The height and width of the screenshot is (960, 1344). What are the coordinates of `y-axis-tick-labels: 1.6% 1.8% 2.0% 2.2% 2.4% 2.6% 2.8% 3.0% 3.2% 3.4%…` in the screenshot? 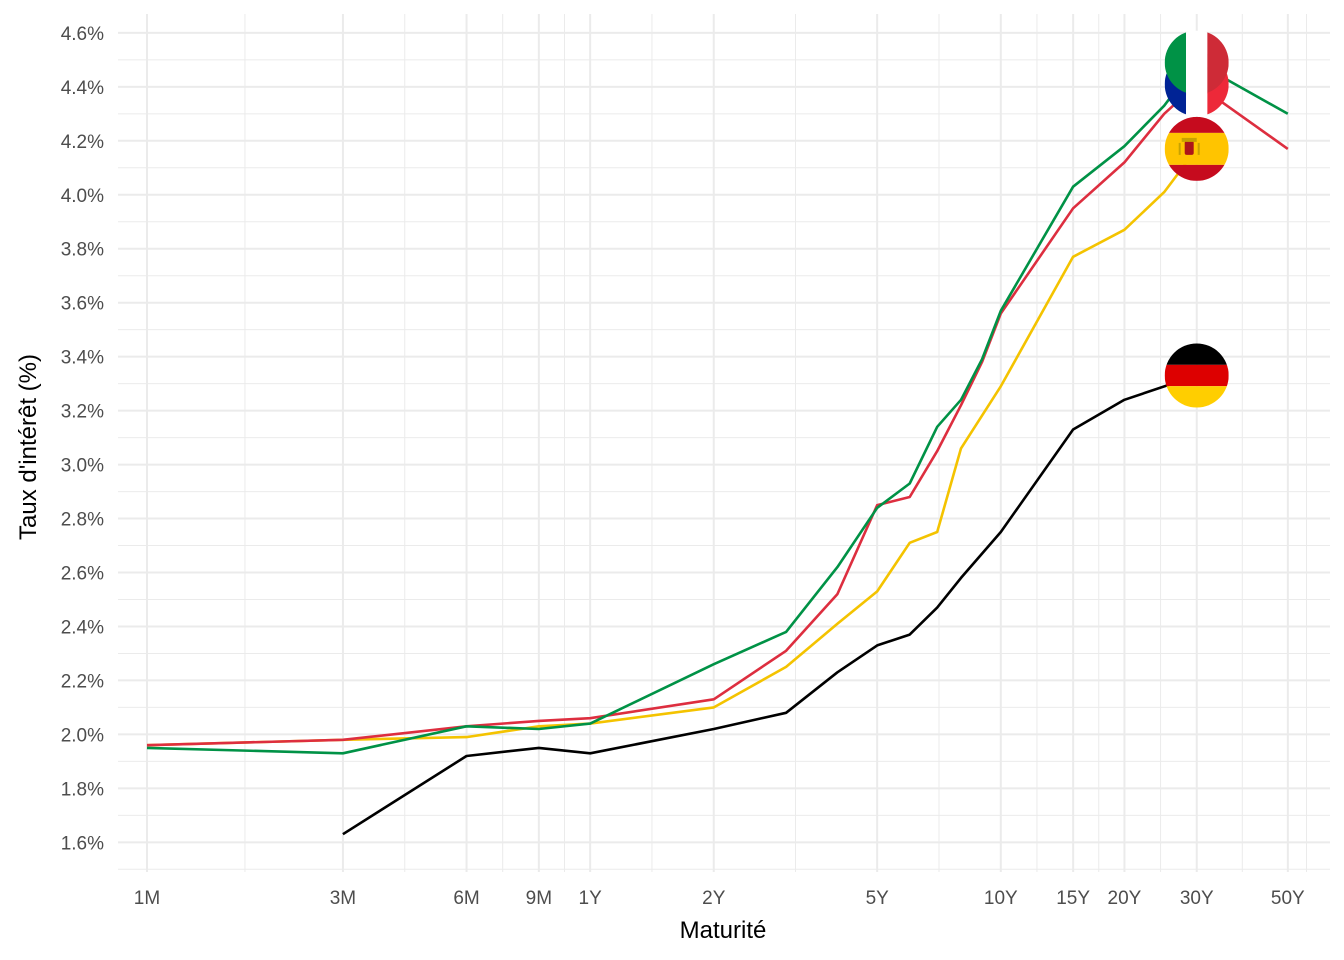 It's located at (82, 439).